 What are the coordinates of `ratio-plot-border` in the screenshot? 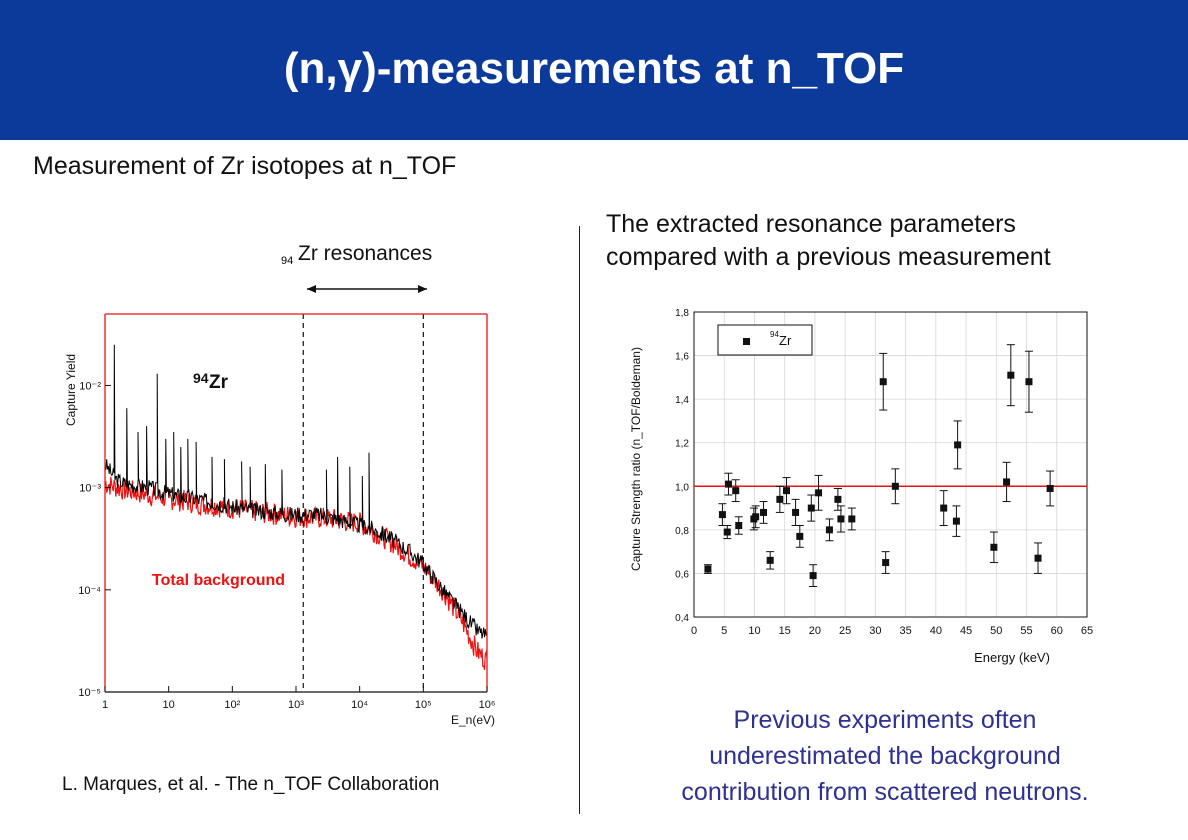 It's located at (890, 464).